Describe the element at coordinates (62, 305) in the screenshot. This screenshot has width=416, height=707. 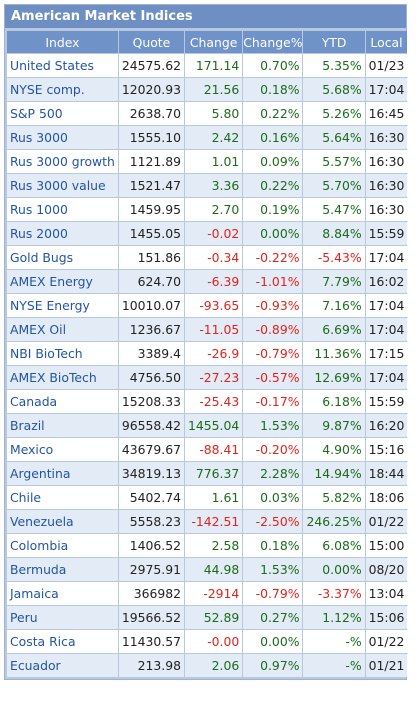
I see `index-name-link: NYSE Energy` at that location.